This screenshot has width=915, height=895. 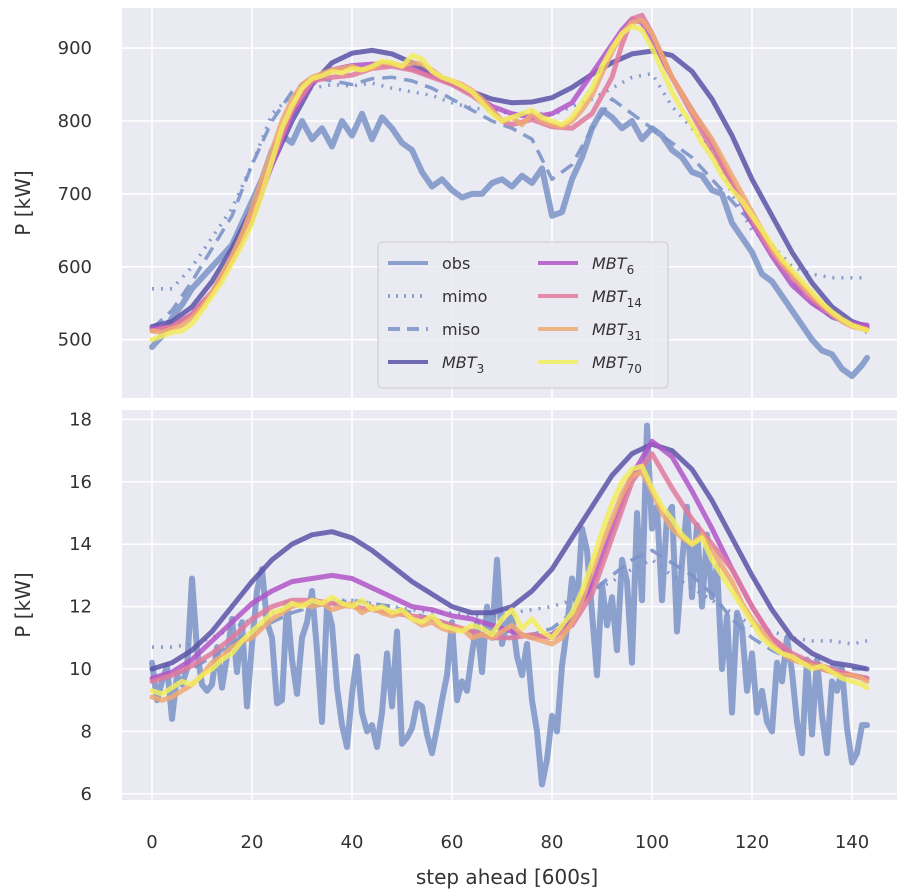 I want to click on legend-label: obs, so click(x=456, y=263).